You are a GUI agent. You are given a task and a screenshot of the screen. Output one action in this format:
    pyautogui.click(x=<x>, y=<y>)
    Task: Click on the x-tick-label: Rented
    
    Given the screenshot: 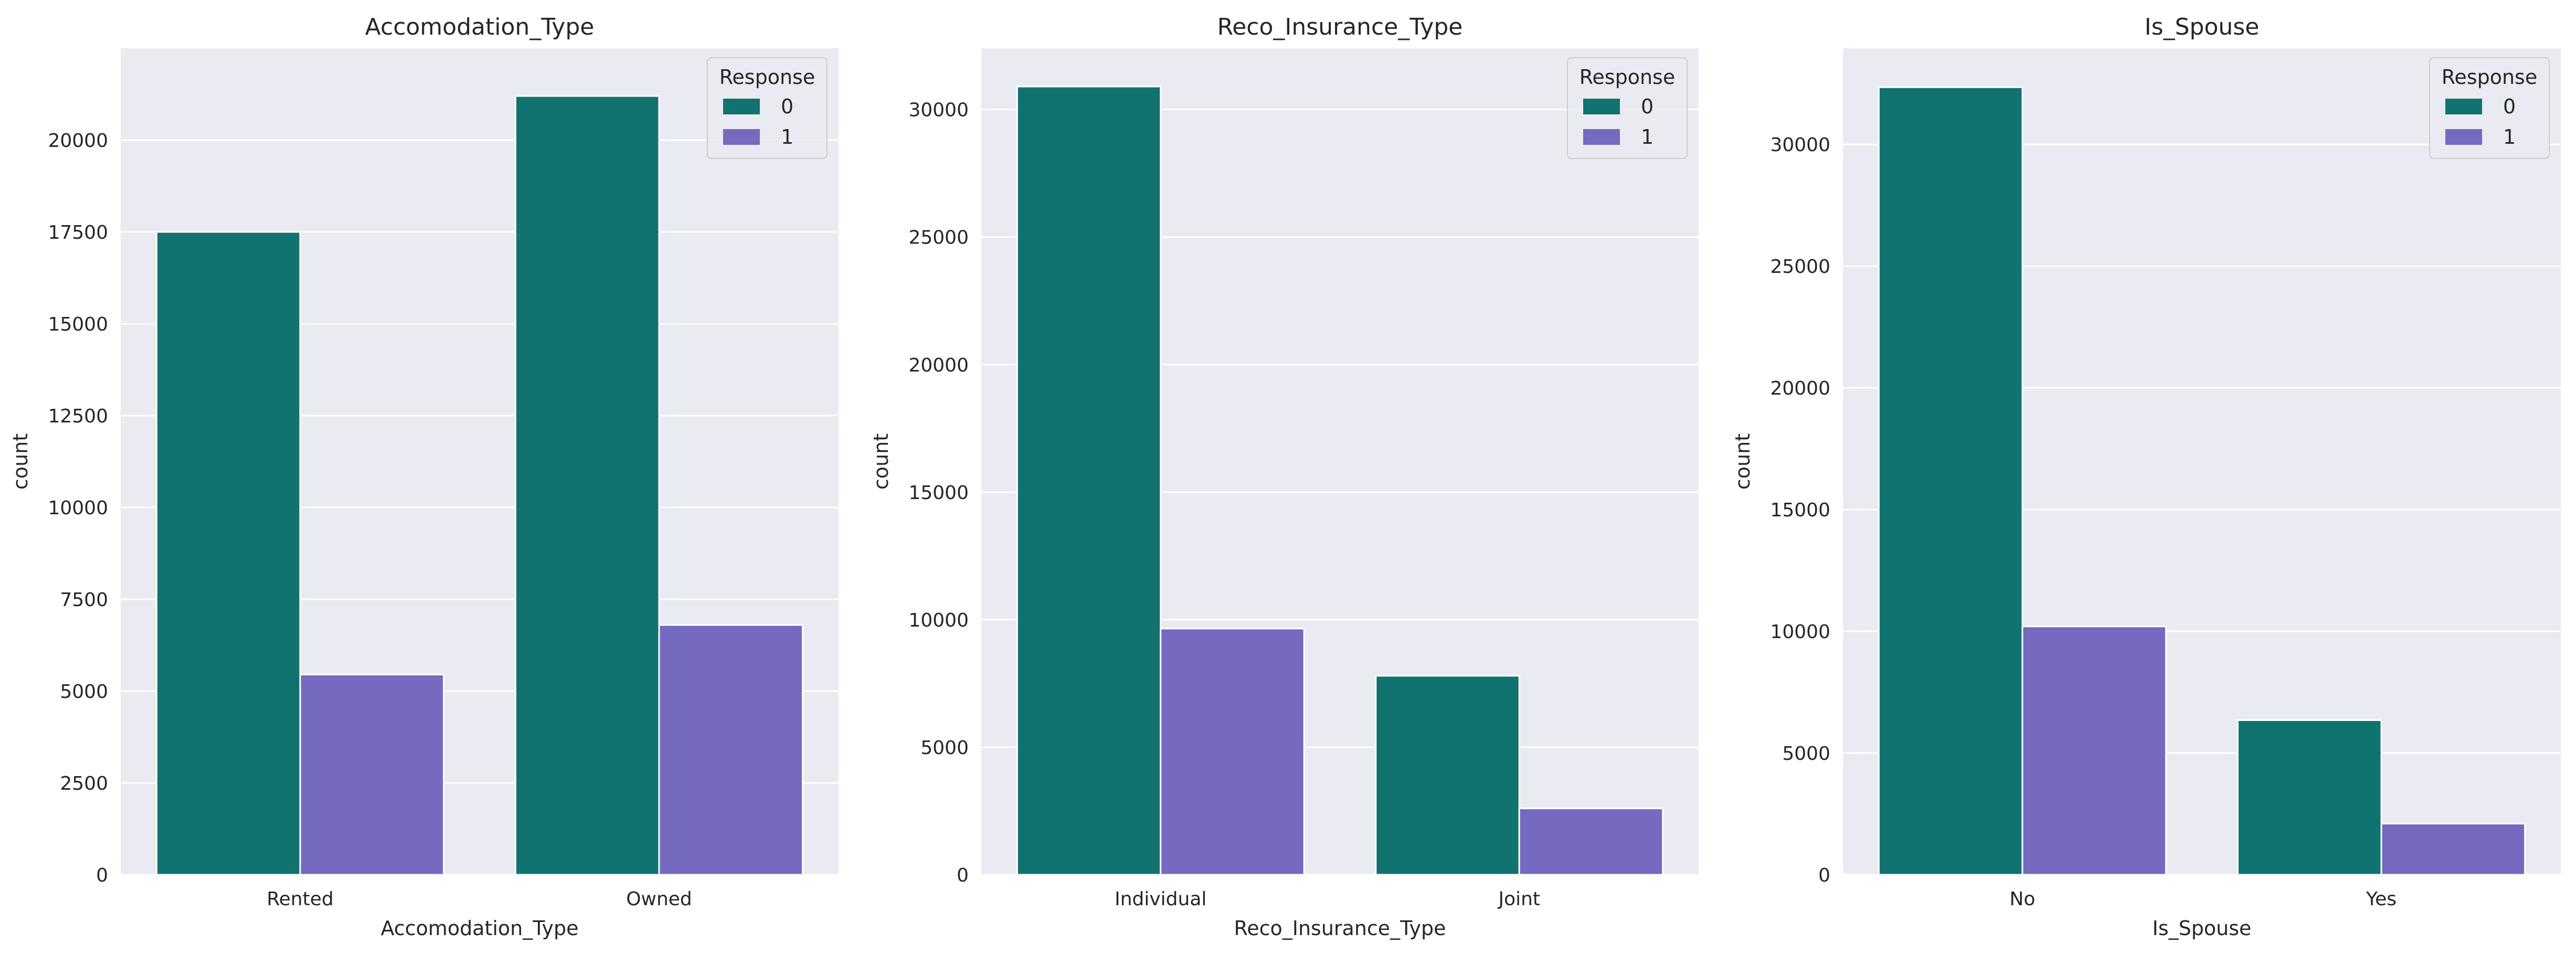 What is the action you would take?
    pyautogui.click(x=300, y=899)
    